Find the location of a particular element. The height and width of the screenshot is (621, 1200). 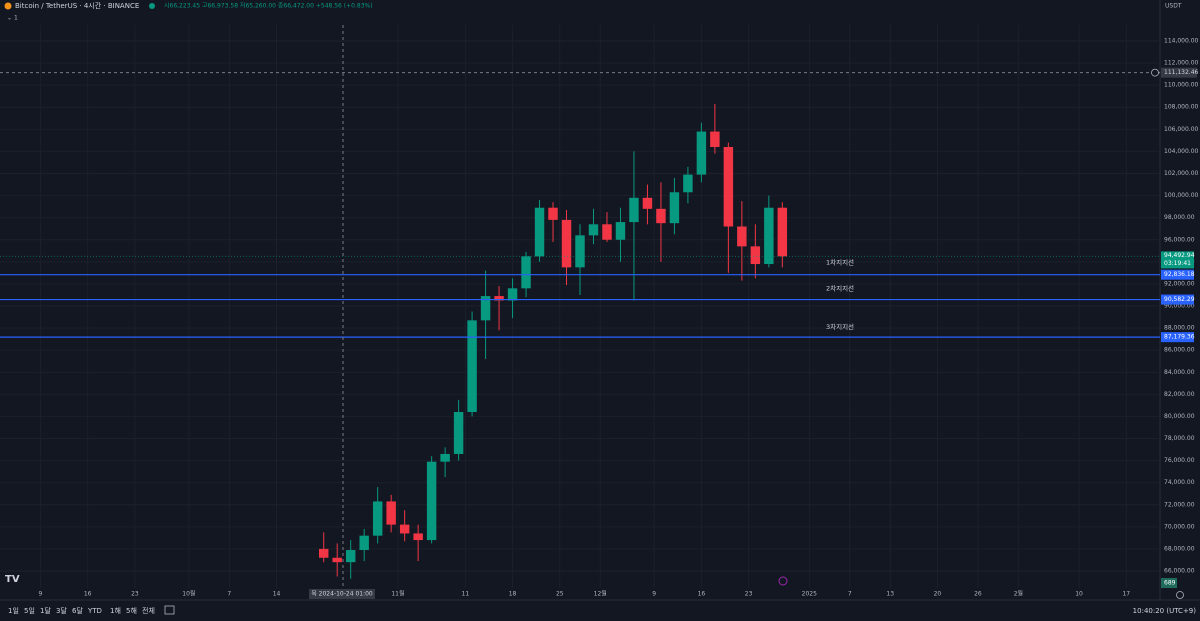

x-tick-label: 12월 is located at coordinates (600, 594).